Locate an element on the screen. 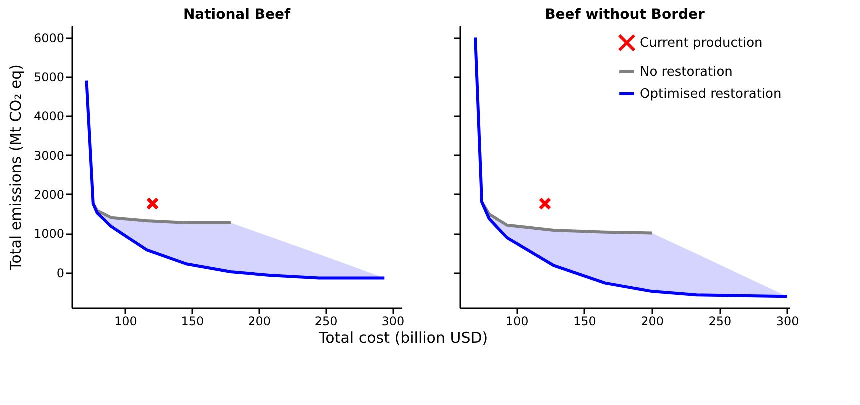 The width and height of the screenshot is (860, 405). y-tick-label: 2000 is located at coordinates (49, 195).